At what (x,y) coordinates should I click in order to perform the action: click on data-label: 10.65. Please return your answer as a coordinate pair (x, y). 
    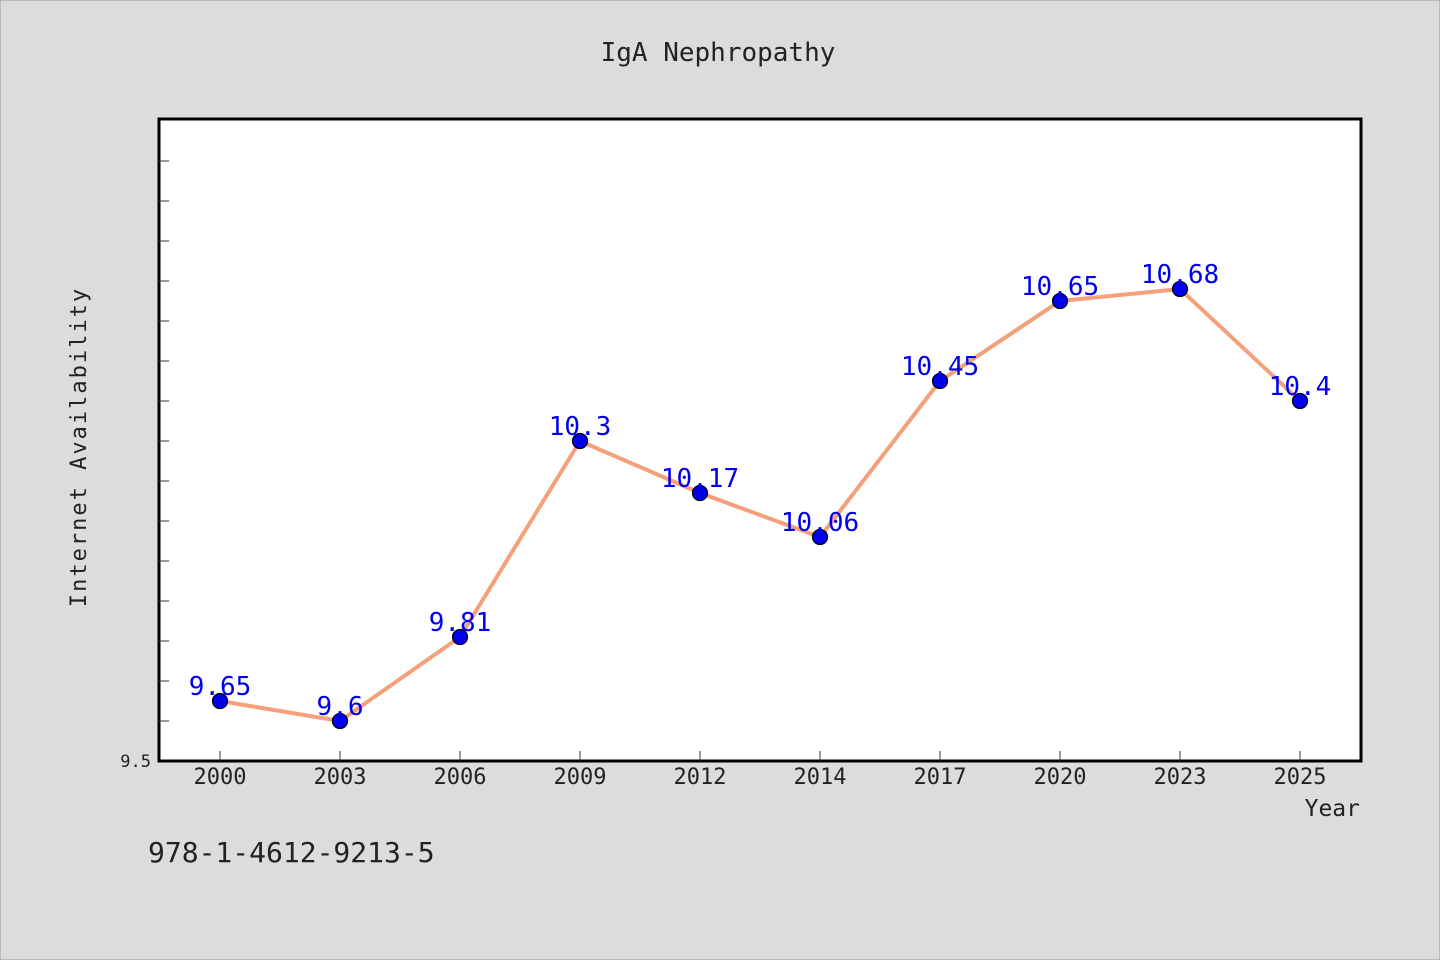
    Looking at the image, I should click on (1060, 287).